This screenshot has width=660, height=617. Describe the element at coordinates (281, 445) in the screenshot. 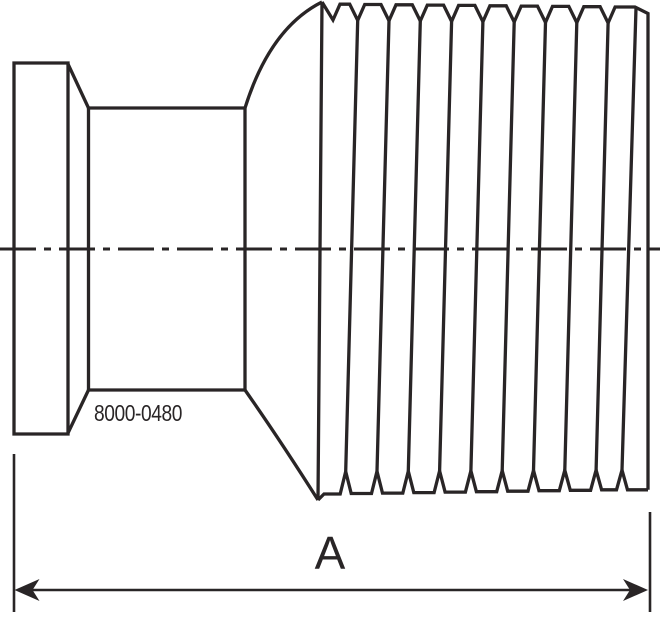

I see `taper-bottom-curve` at that location.